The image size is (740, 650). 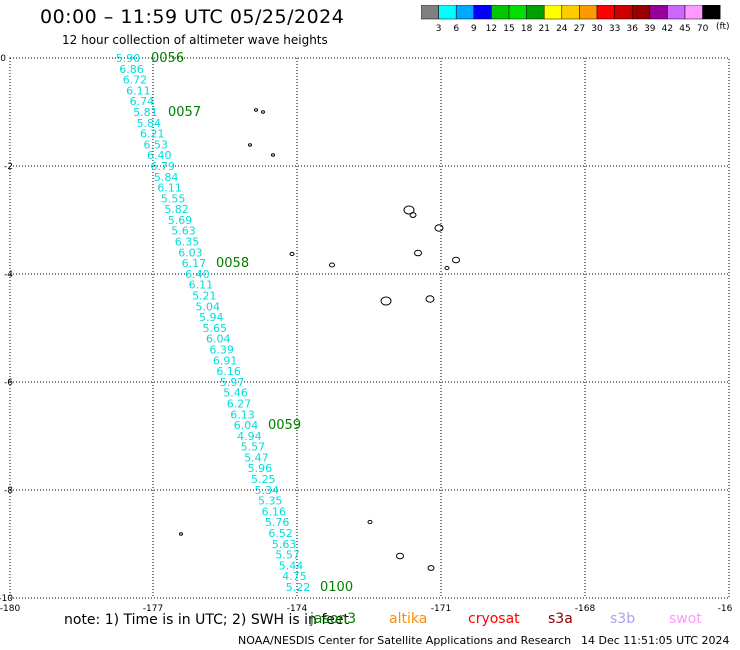 What do you see at coordinates (180, 220) in the screenshot?
I see `swh-value: 5.69` at bounding box center [180, 220].